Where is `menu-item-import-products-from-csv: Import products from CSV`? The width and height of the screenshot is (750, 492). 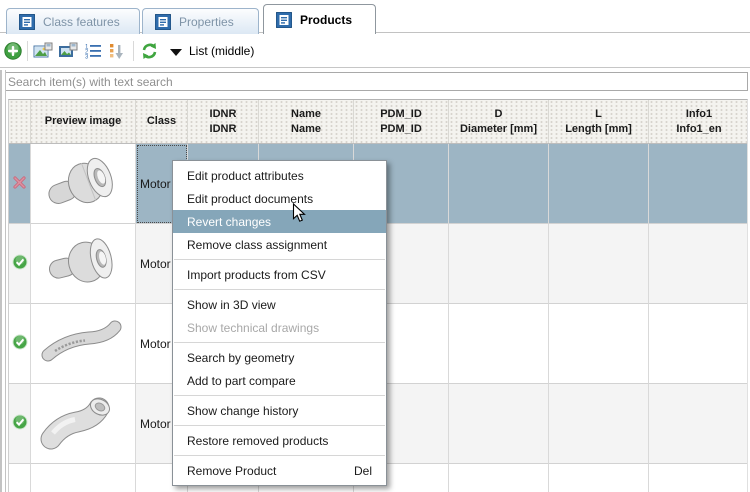
menu-item-import-products-from-csv: Import products from CSV is located at coordinates (279, 274).